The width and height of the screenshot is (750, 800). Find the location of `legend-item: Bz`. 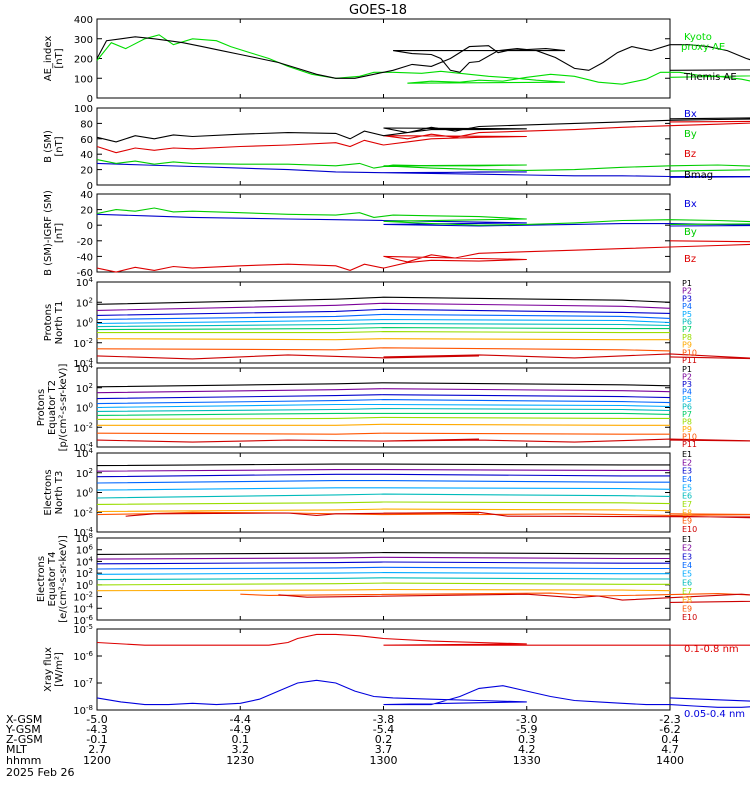

legend-item: Bz is located at coordinates (690, 154).